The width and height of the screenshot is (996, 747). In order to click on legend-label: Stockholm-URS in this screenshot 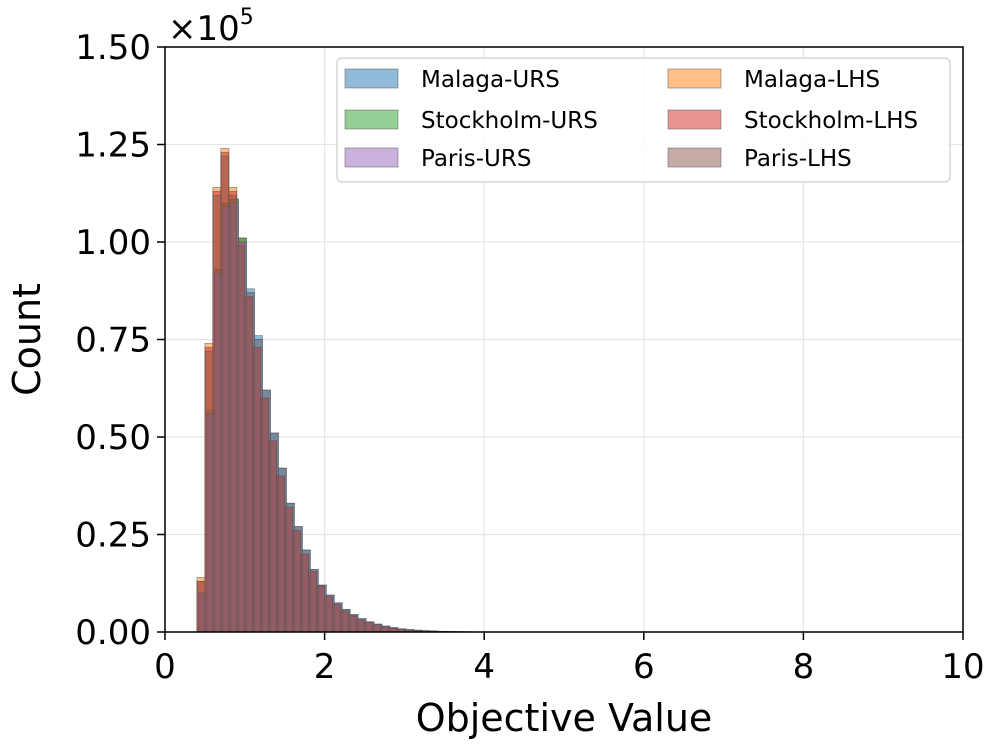, I will do `click(509, 121)`.